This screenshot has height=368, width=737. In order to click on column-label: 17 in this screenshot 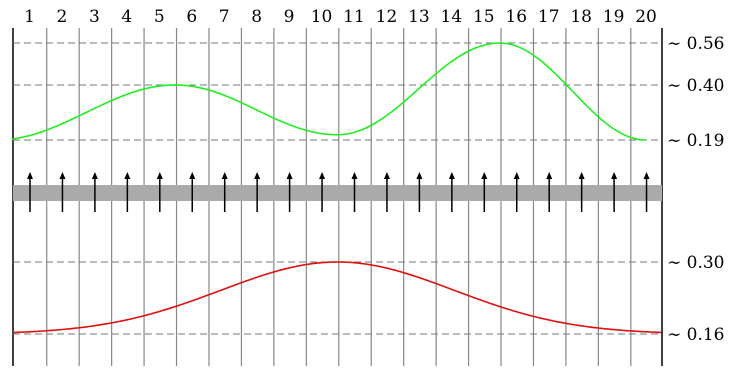, I will do `click(549, 17)`.